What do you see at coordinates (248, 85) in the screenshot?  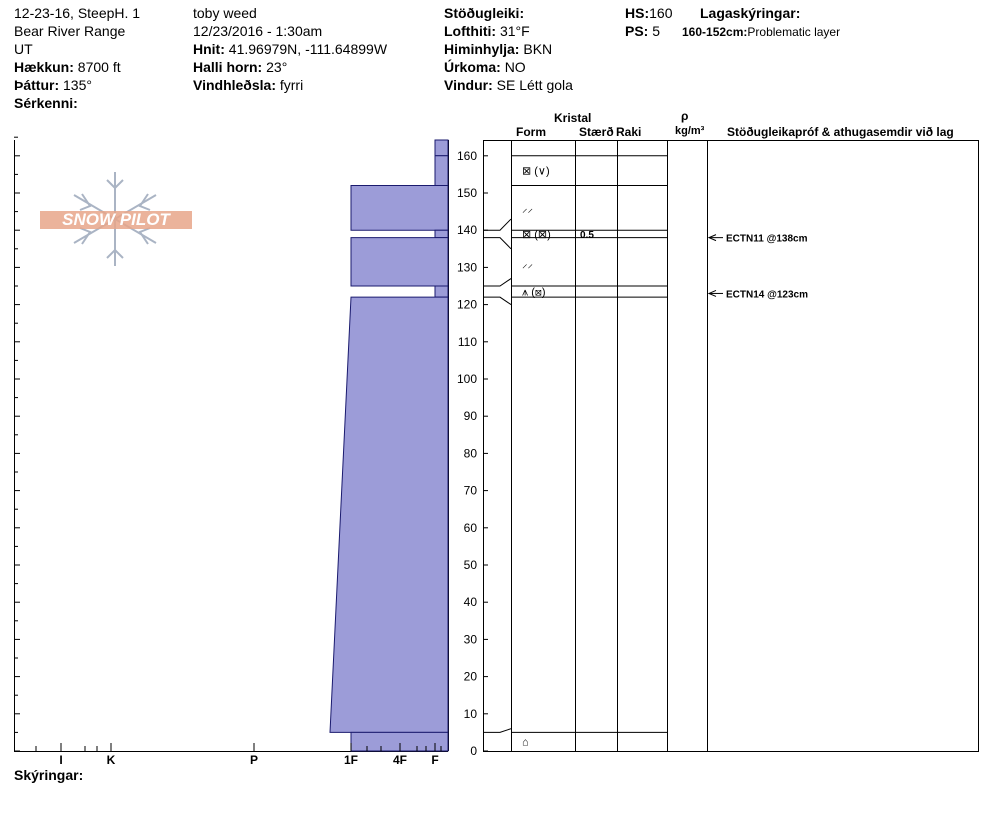 I see `windload-row: Vindhleðsla: fyrri` at bounding box center [248, 85].